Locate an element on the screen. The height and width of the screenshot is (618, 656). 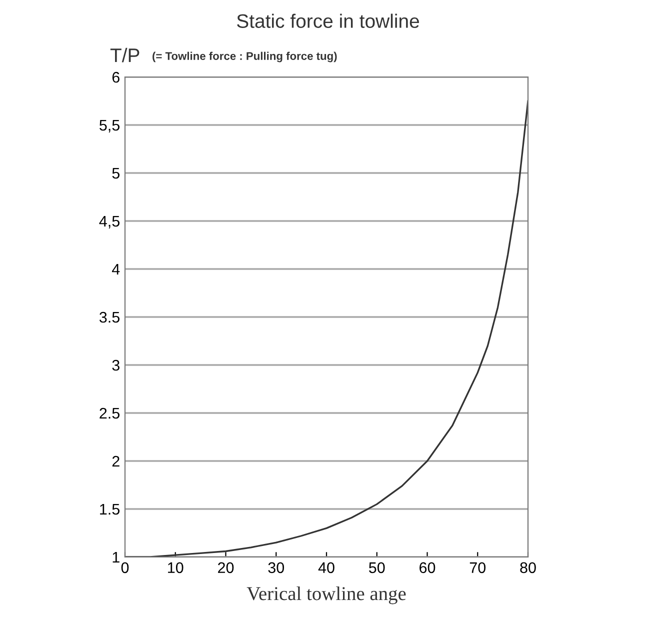
y-tick-label: 1.5 is located at coordinates (110, 509).